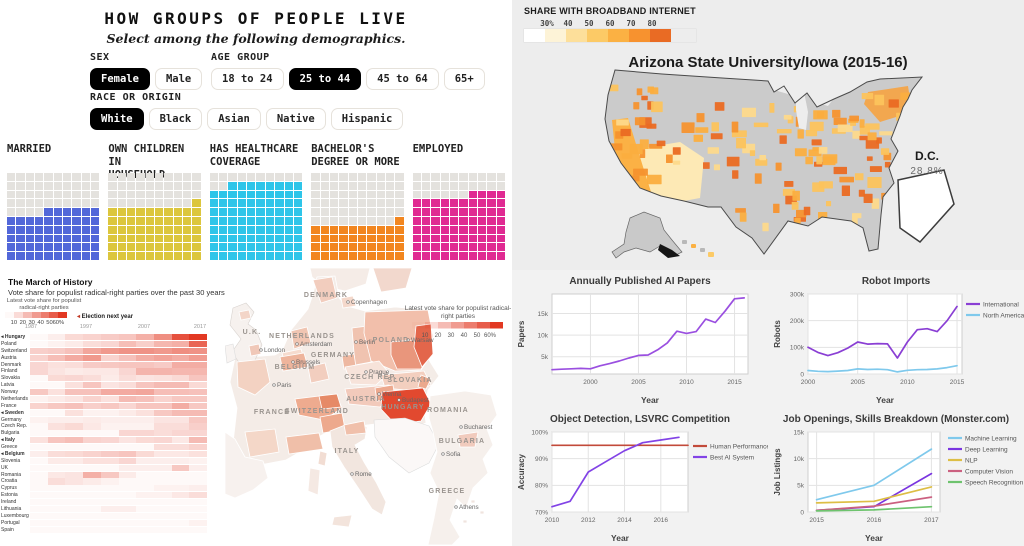 The height and width of the screenshot is (546, 1024). What do you see at coordinates (178, 79) in the screenshot?
I see `filter-option-button: Male` at bounding box center [178, 79].